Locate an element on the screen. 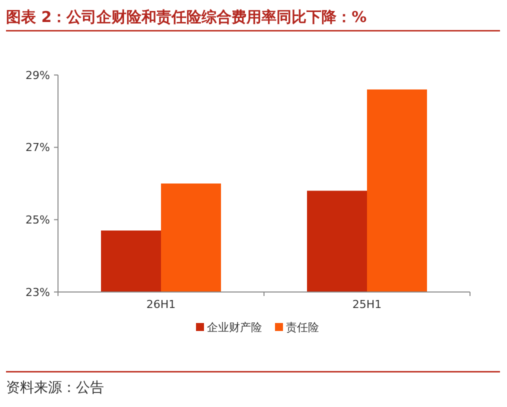 The height and width of the screenshot is (407, 507). y-tick-label: 29% is located at coordinates (38, 75).